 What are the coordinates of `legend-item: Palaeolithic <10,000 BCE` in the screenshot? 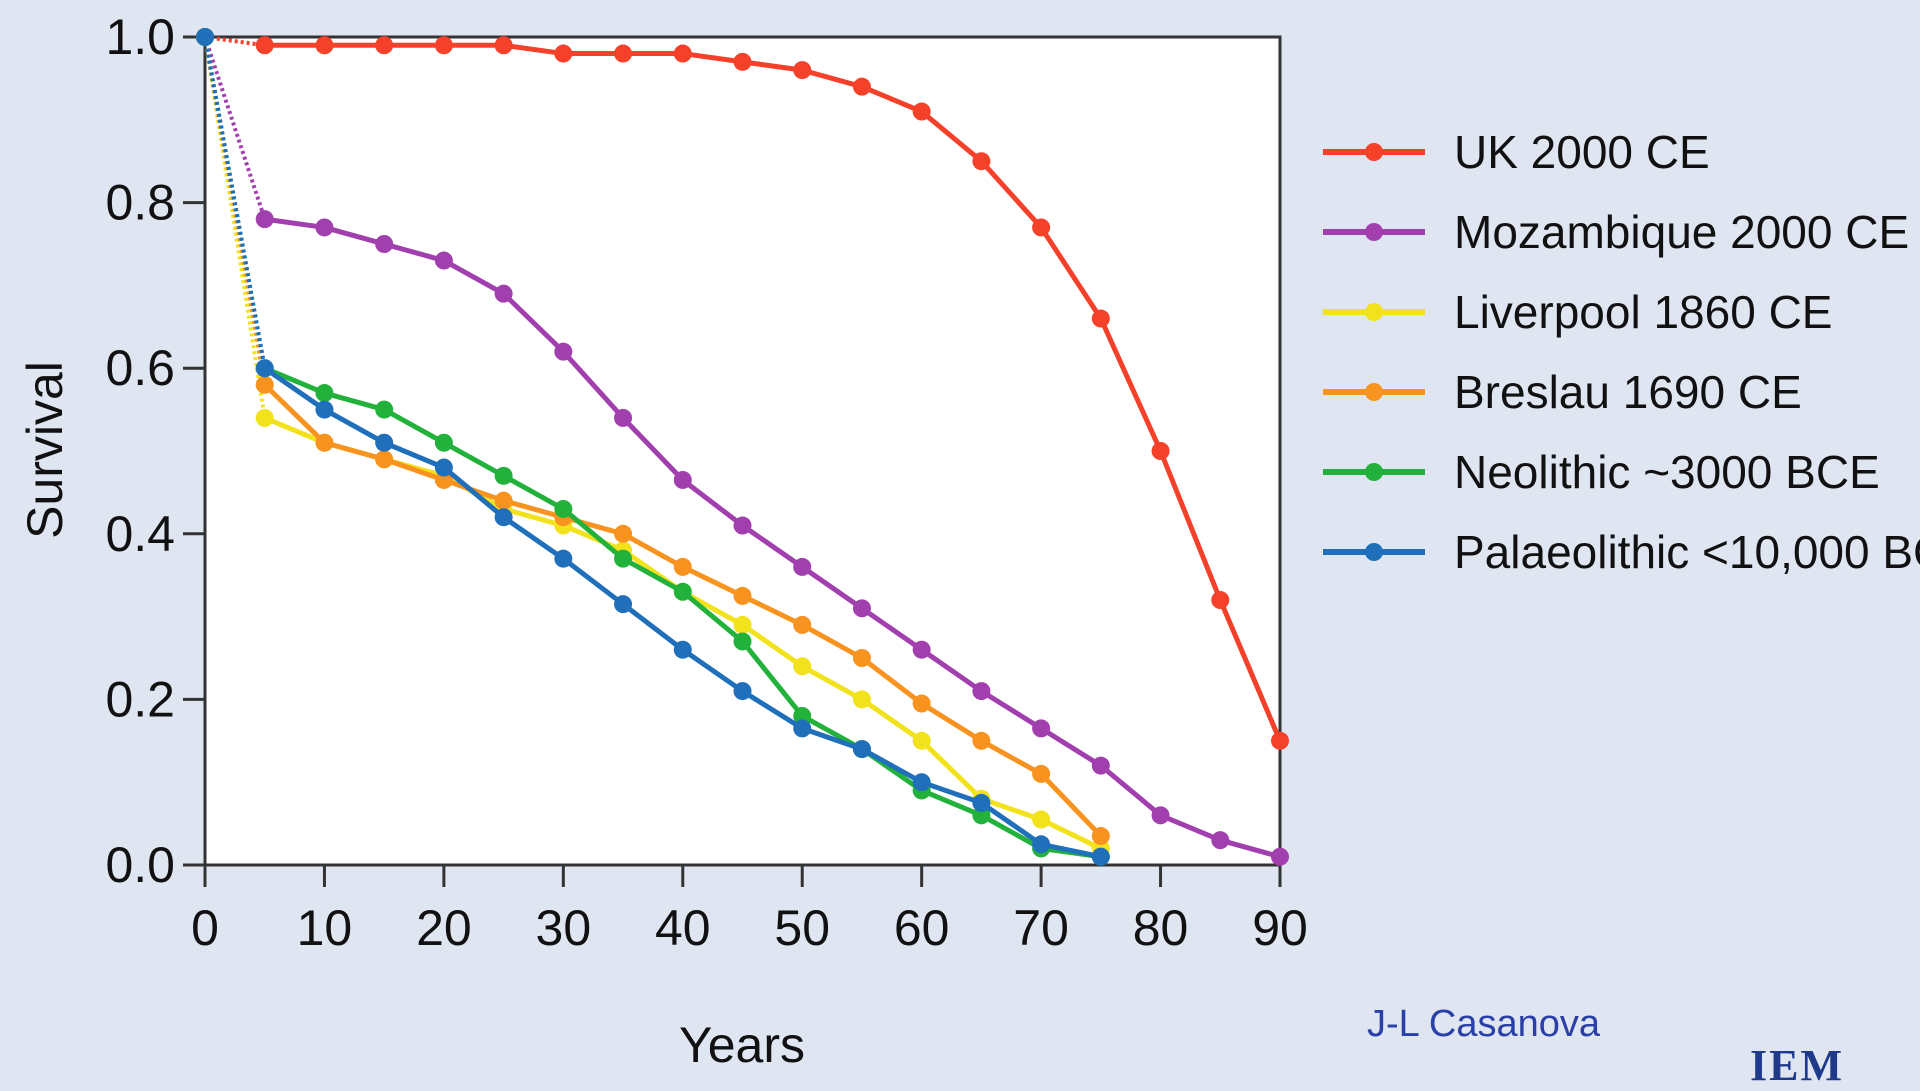 It's located at (1621, 552).